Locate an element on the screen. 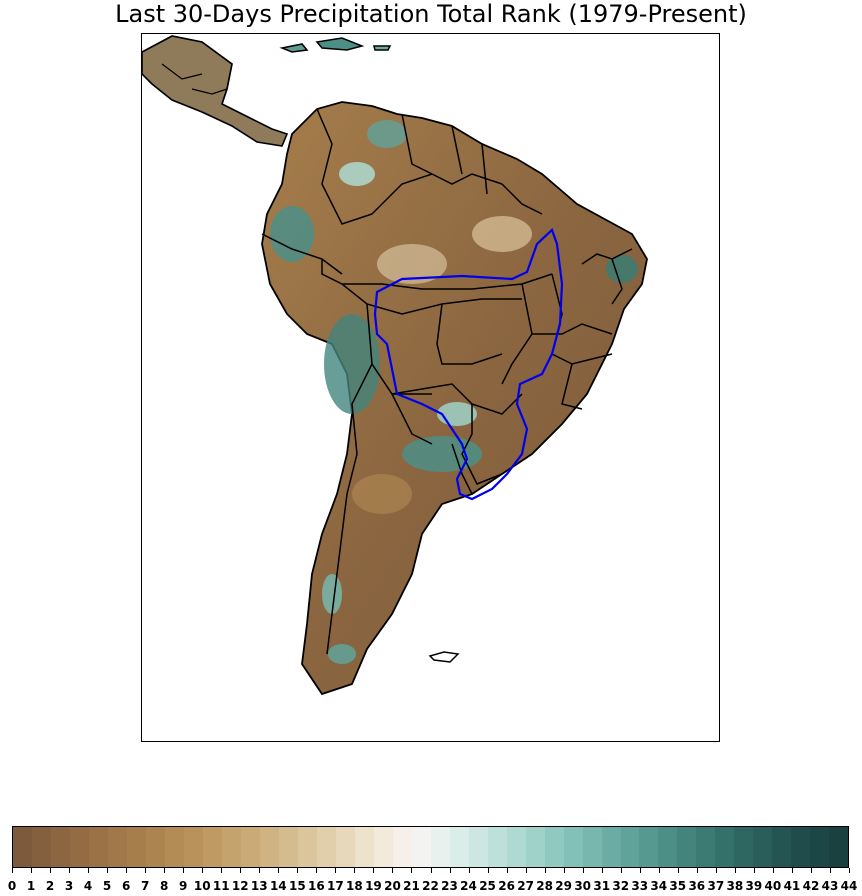  colorbar-tick-label: 1 is located at coordinates (31, 886).